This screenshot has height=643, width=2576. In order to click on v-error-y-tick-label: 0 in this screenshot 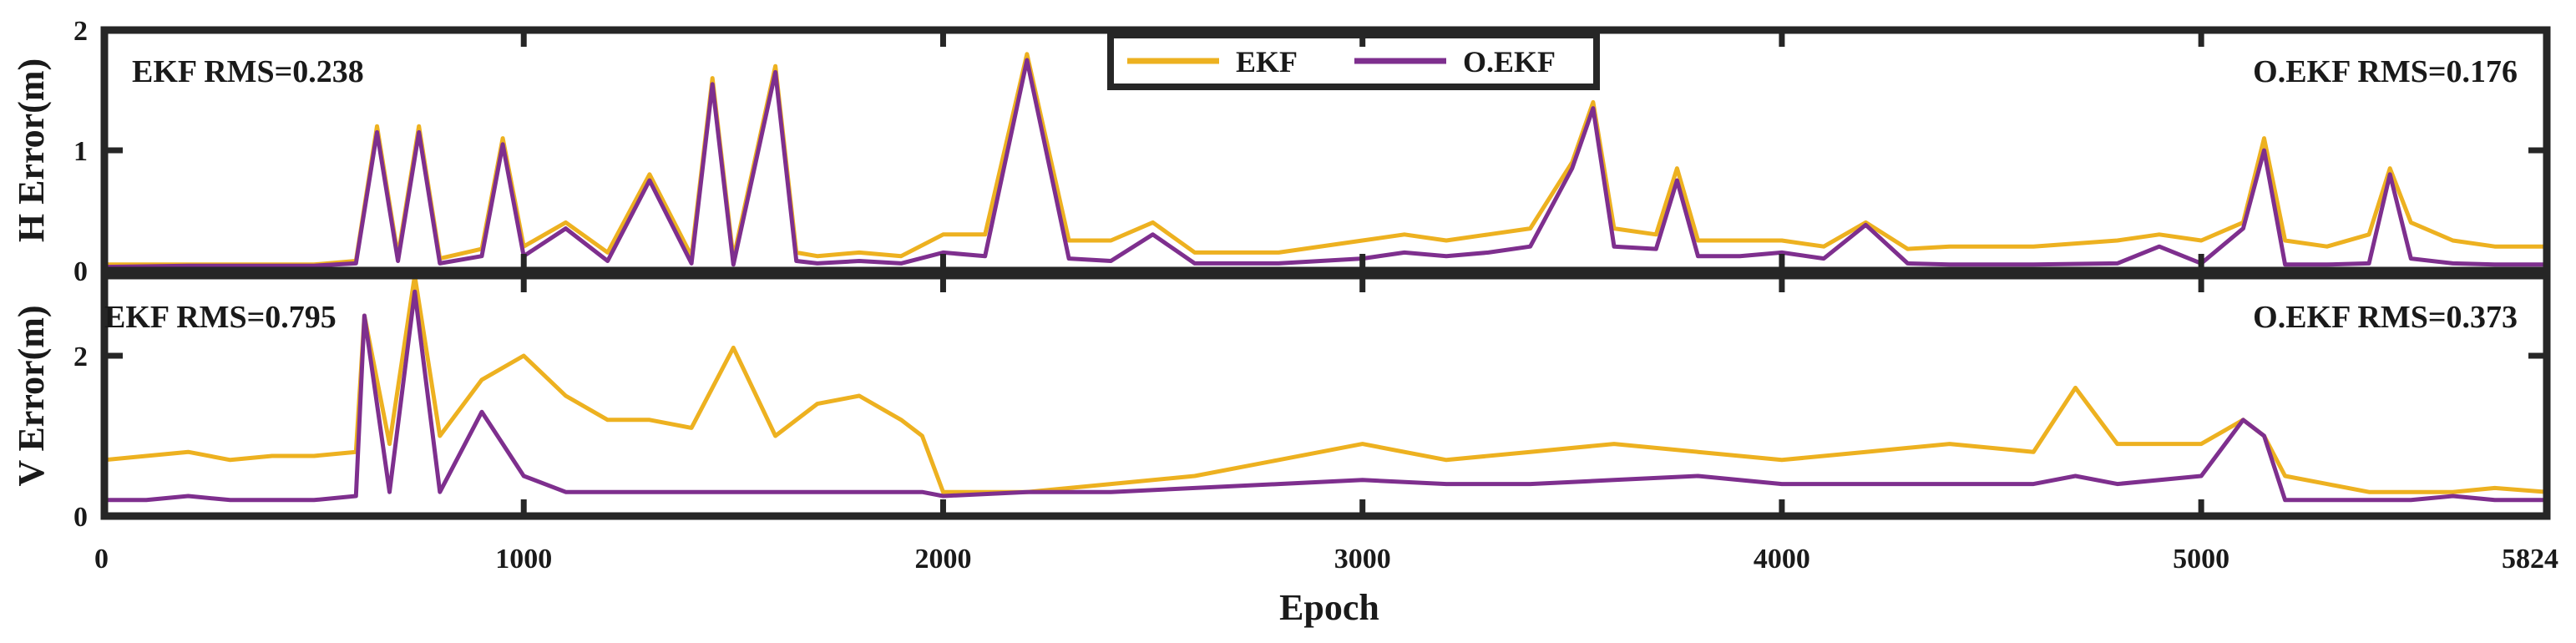, I will do `click(80, 517)`.